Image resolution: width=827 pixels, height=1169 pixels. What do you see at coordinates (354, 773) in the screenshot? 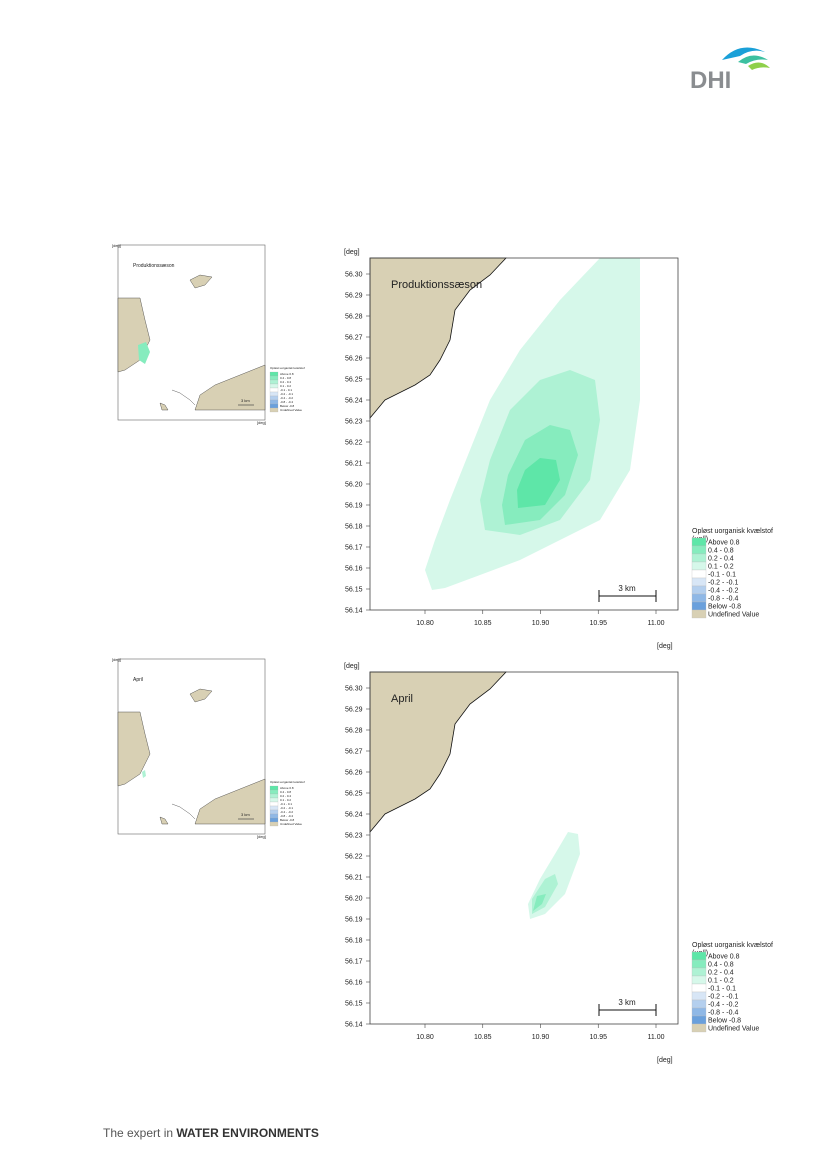
I see `y-tick-label: 56.26` at bounding box center [354, 773].